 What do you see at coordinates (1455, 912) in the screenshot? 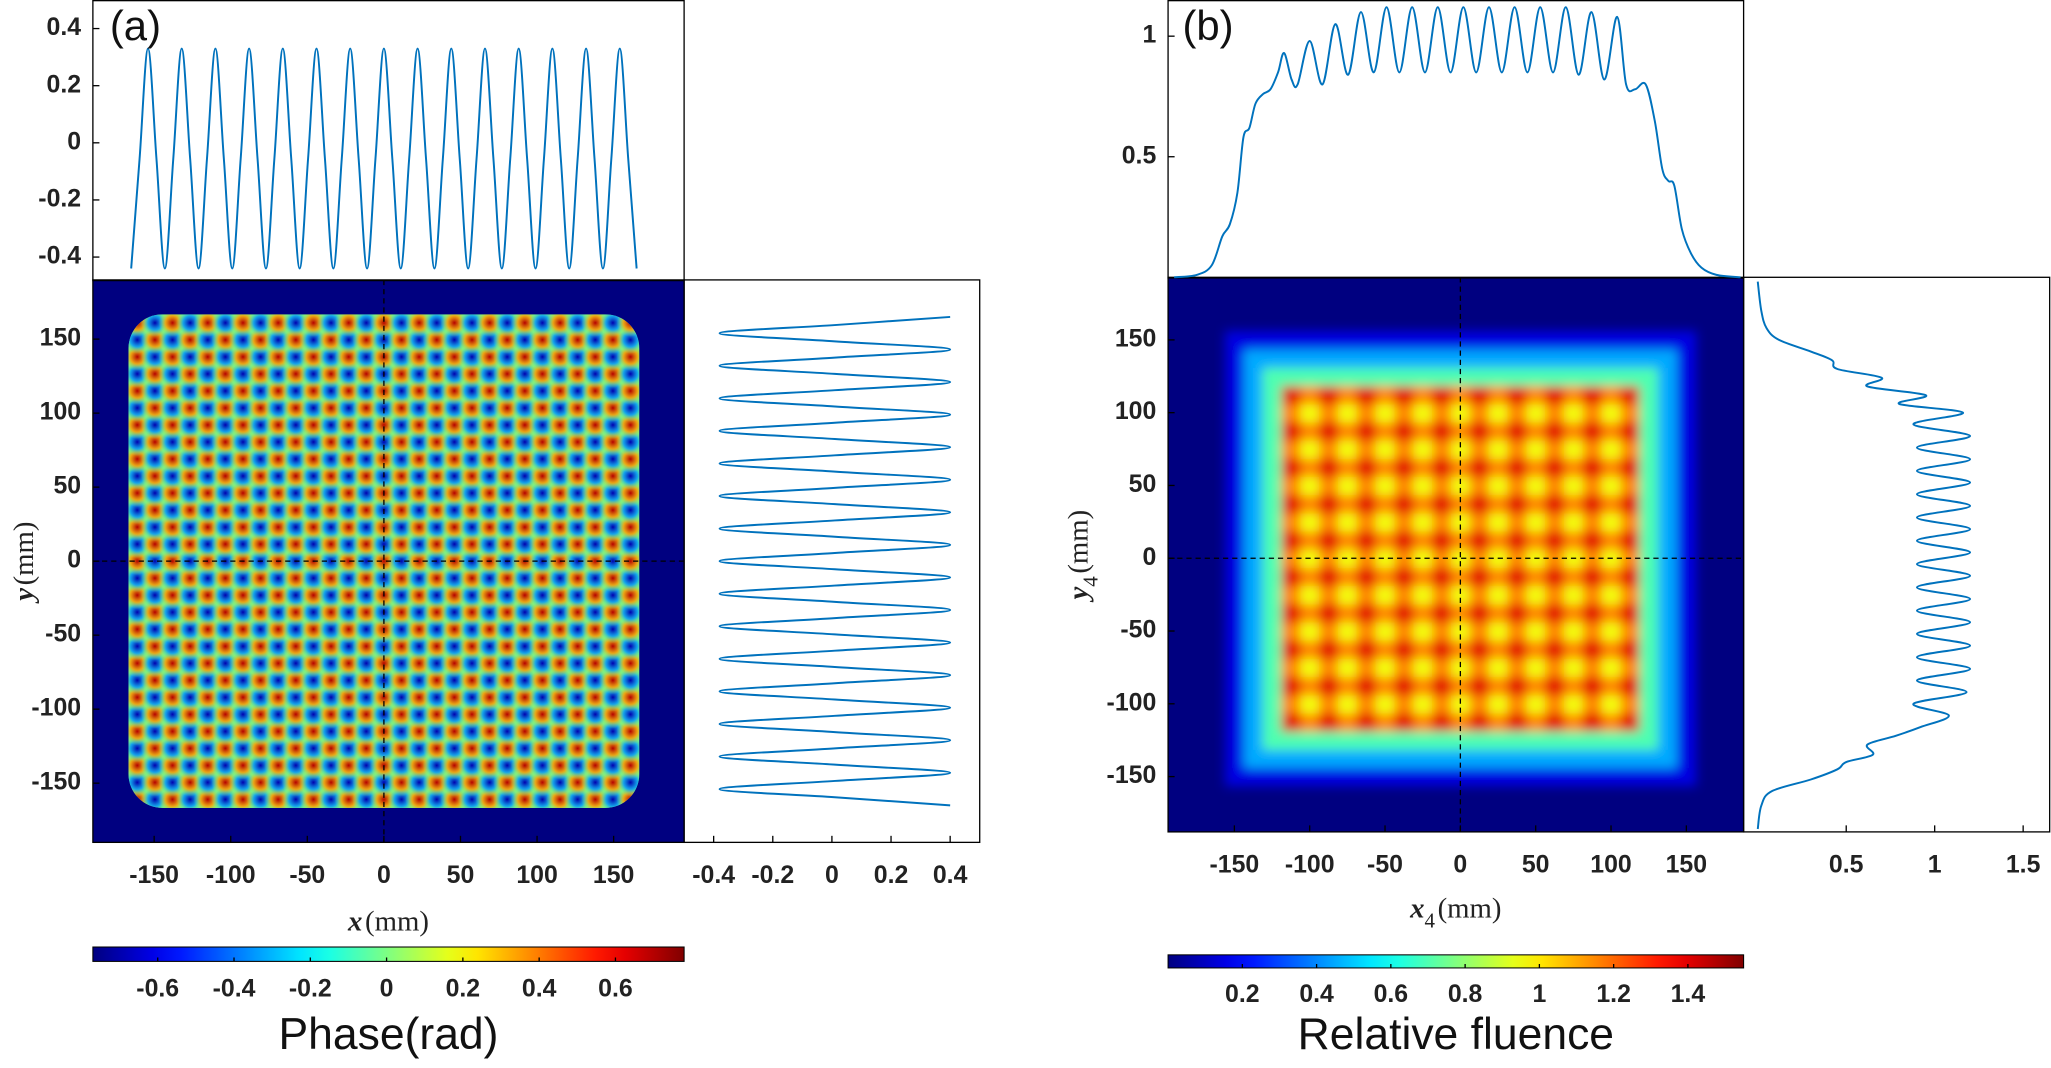
I see `axis-label: x4 (mm)` at bounding box center [1455, 912].